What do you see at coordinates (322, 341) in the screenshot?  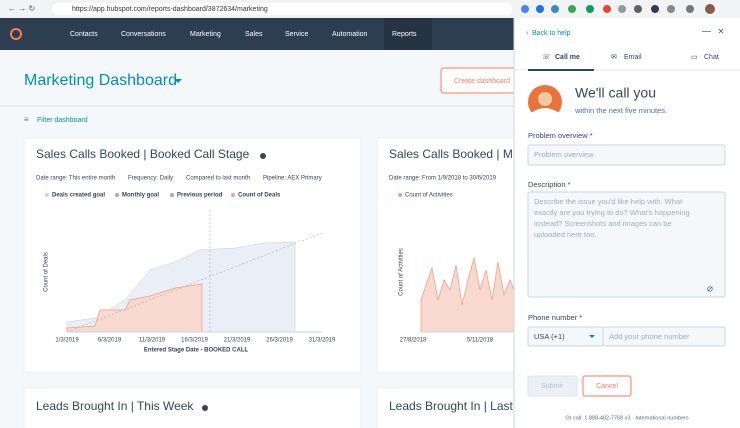 I see `x-tick-label: 31/3/2019` at bounding box center [322, 341].